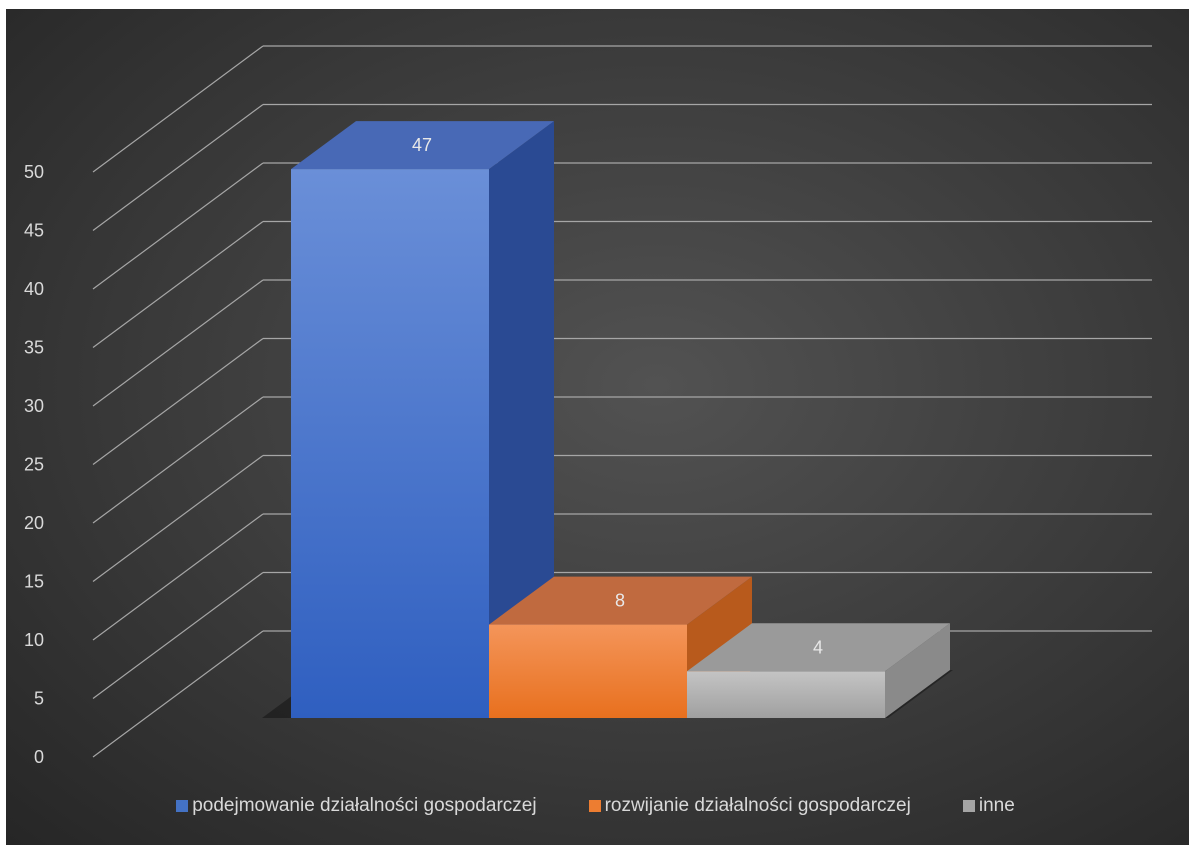 The width and height of the screenshot is (1191, 845). I want to click on legend-item-2: rozwijanie działalności gospodarczej, so click(749, 806).